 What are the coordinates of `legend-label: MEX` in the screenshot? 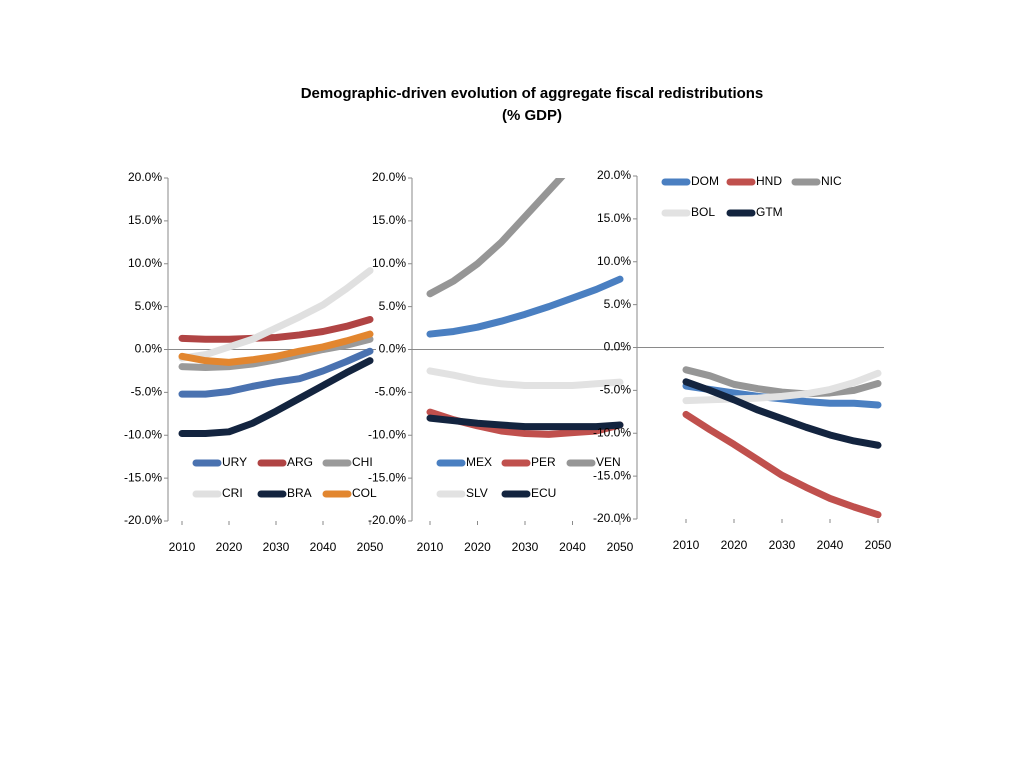 It's located at (479, 462).